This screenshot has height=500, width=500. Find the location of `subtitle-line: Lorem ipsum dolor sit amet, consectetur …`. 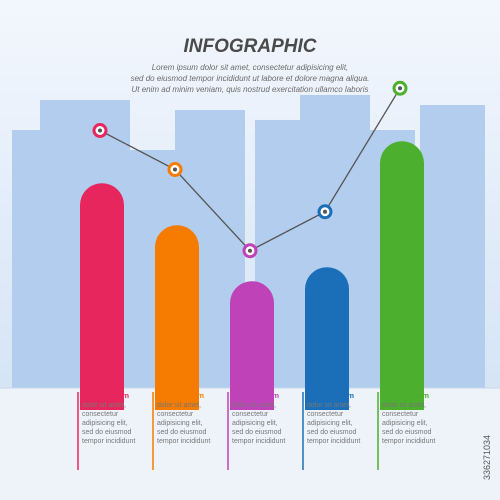

subtitle-line: Lorem ipsum dolor sit amet, consectetur … is located at coordinates (250, 67).